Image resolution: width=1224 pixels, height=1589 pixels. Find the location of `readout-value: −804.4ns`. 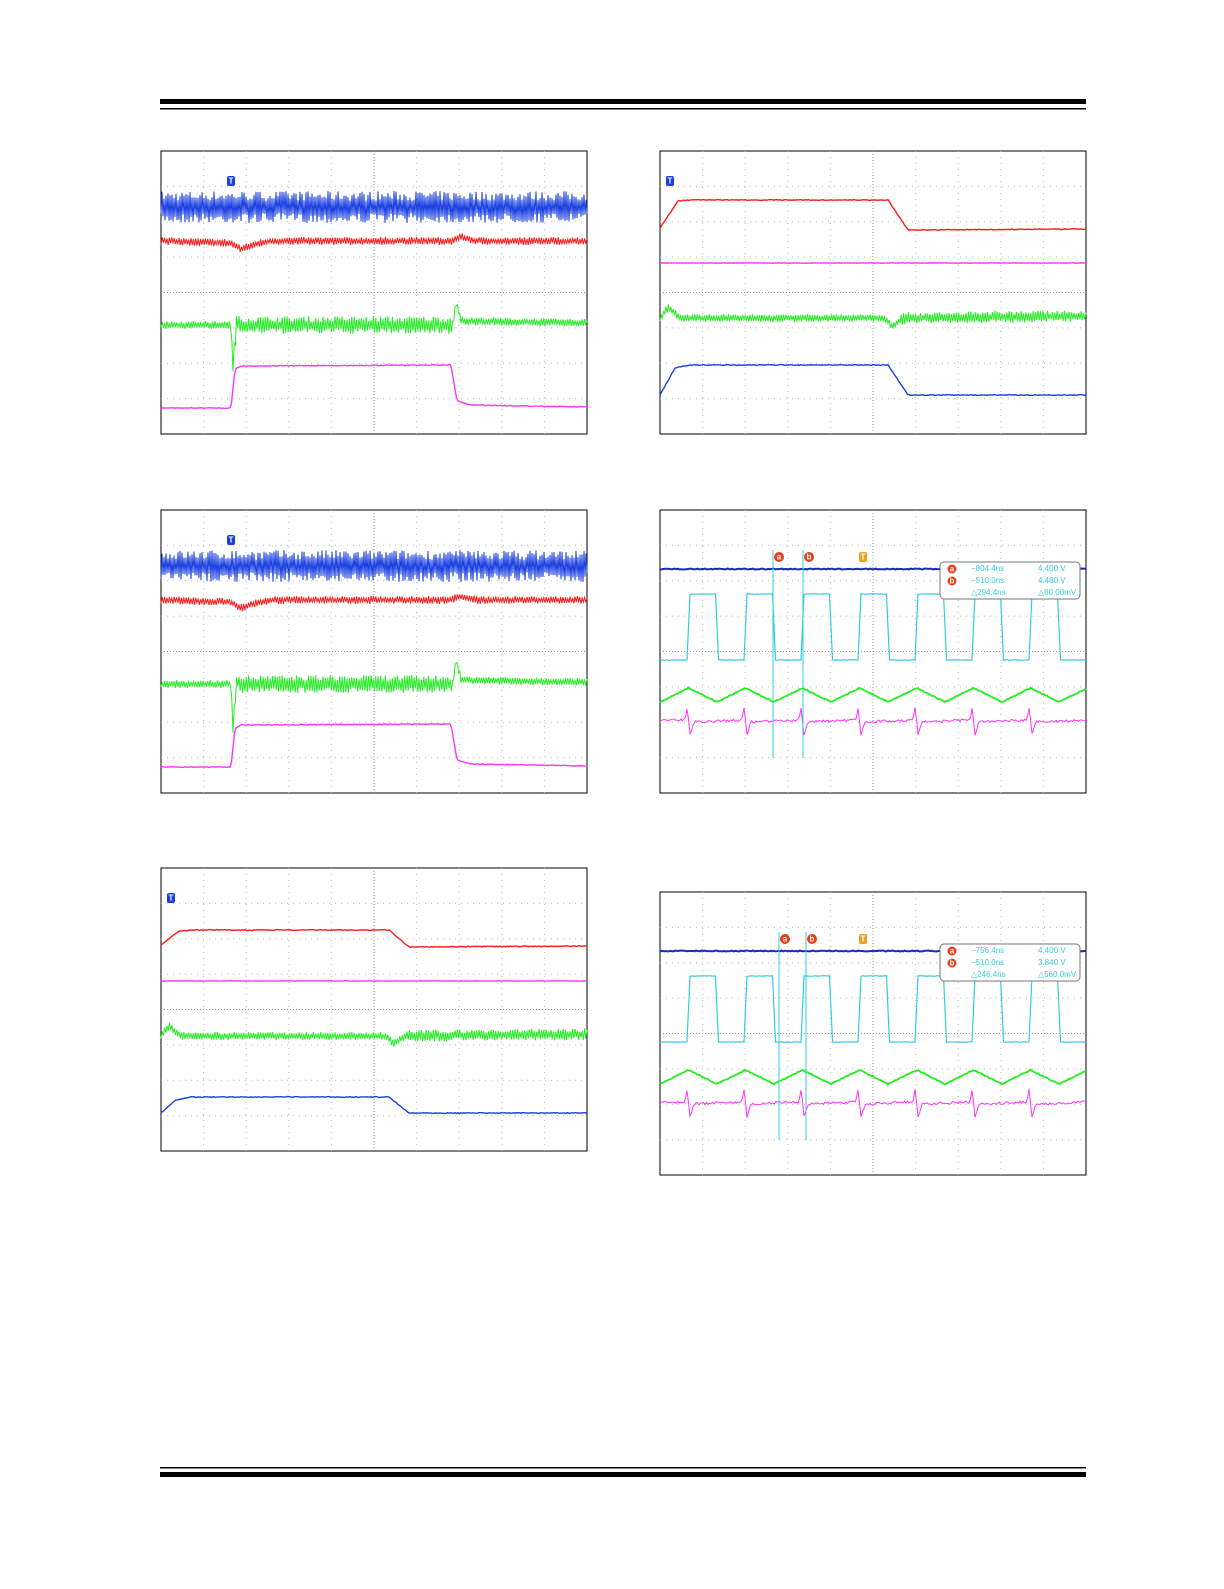

readout-value: −804.4ns is located at coordinates (987, 568).